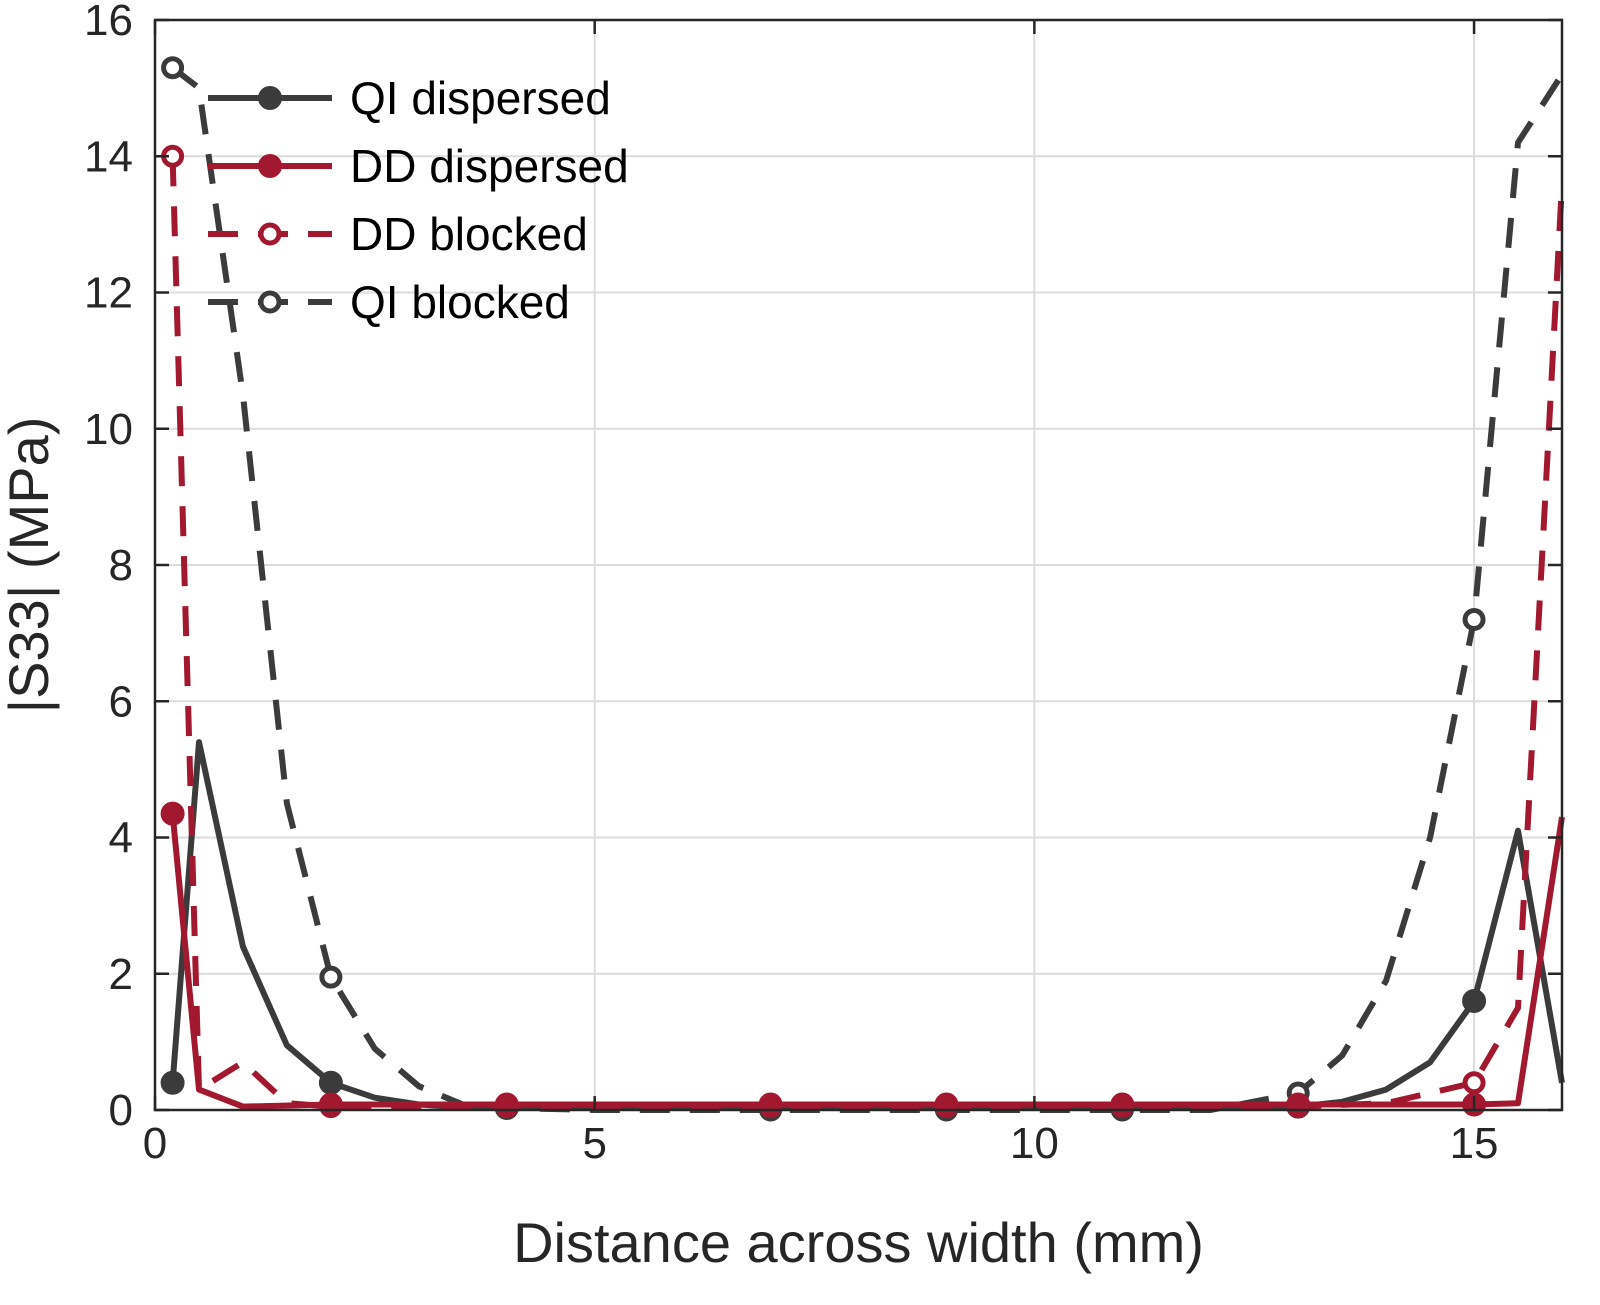 Image resolution: width=1600 pixels, height=1305 pixels. I want to click on x-tick-labels: 0 5 10 15, so click(821, 1143).